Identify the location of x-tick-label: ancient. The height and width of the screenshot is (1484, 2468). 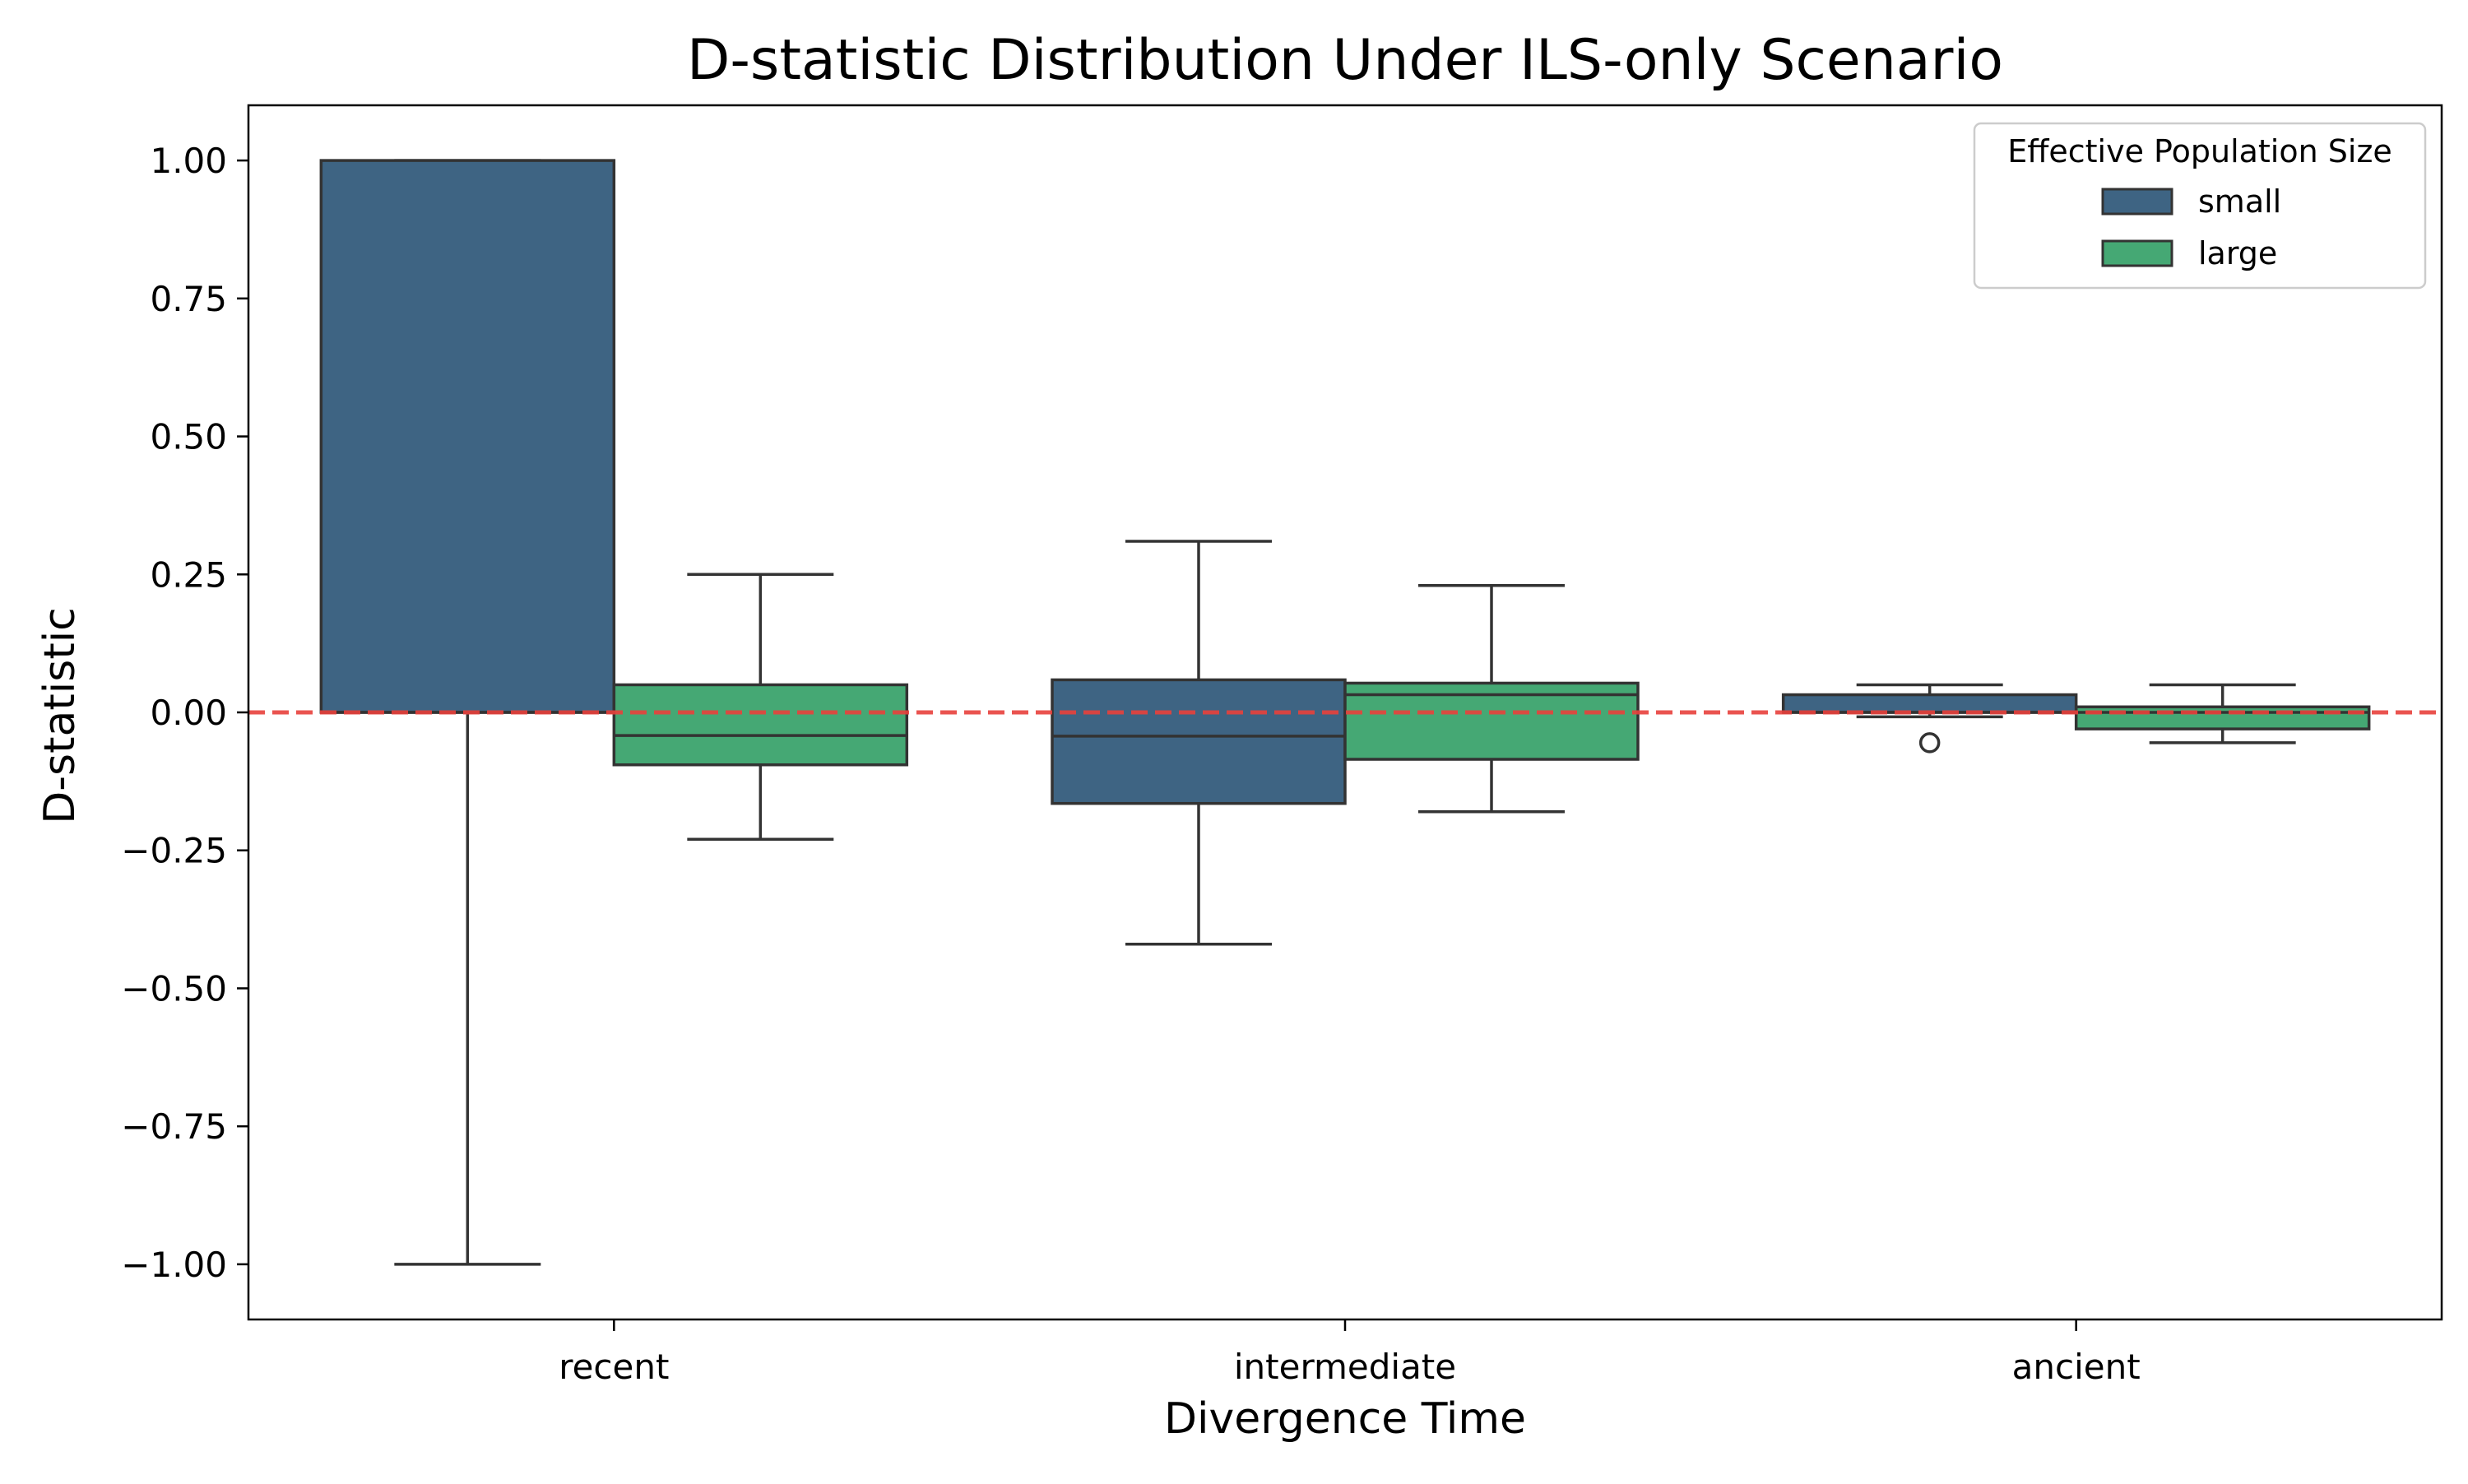
(2076, 1367).